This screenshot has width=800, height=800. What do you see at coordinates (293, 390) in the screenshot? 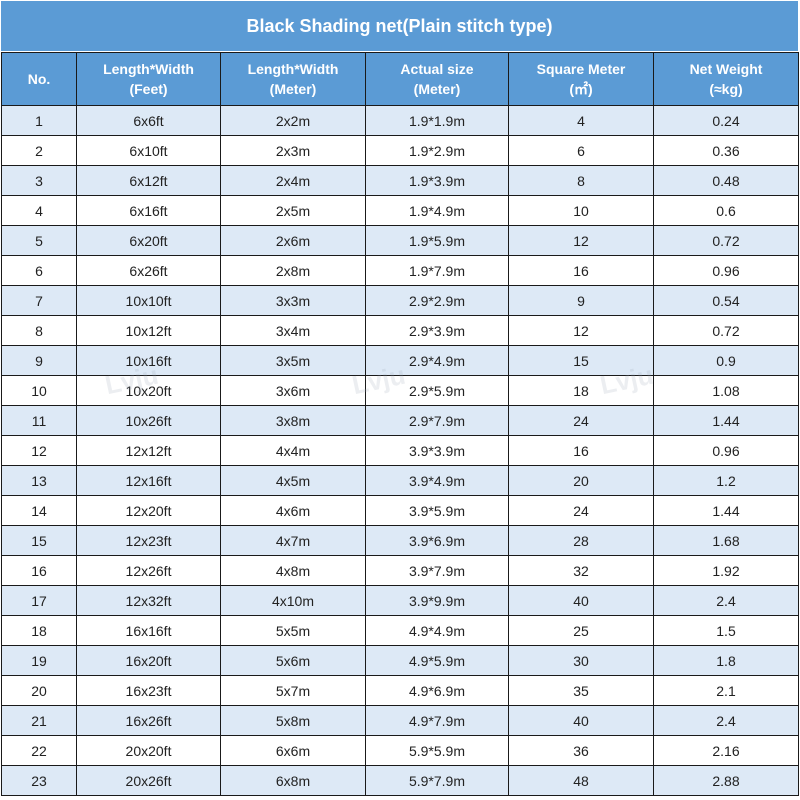
I see `table-cell: 3x6m` at bounding box center [293, 390].